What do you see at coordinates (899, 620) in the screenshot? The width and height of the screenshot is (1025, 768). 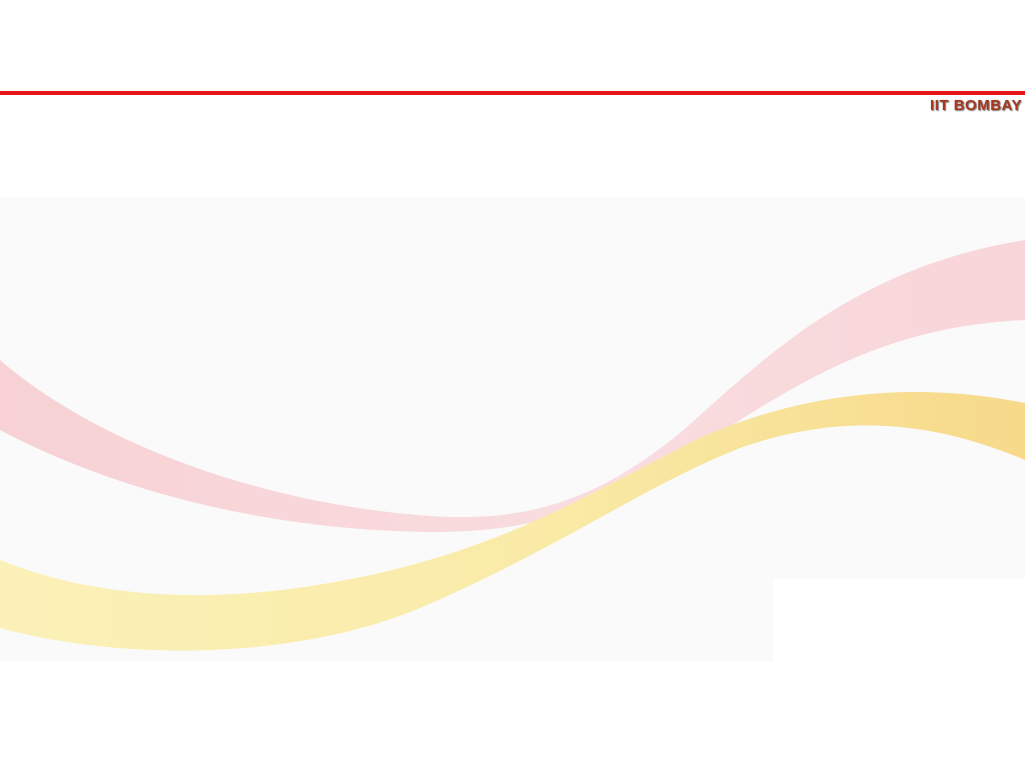 I see `panel-notch` at bounding box center [899, 620].